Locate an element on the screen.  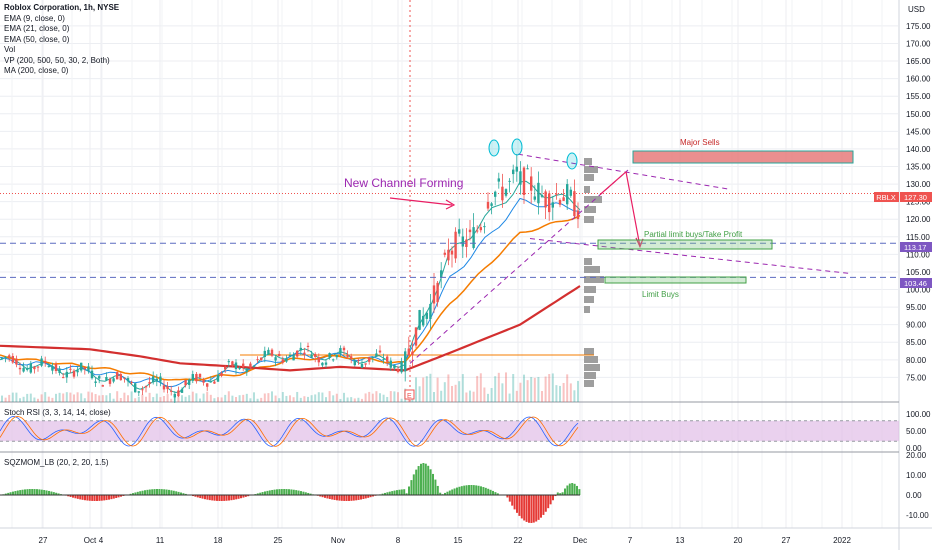
limit-buy-zone is located at coordinates (675, 280).